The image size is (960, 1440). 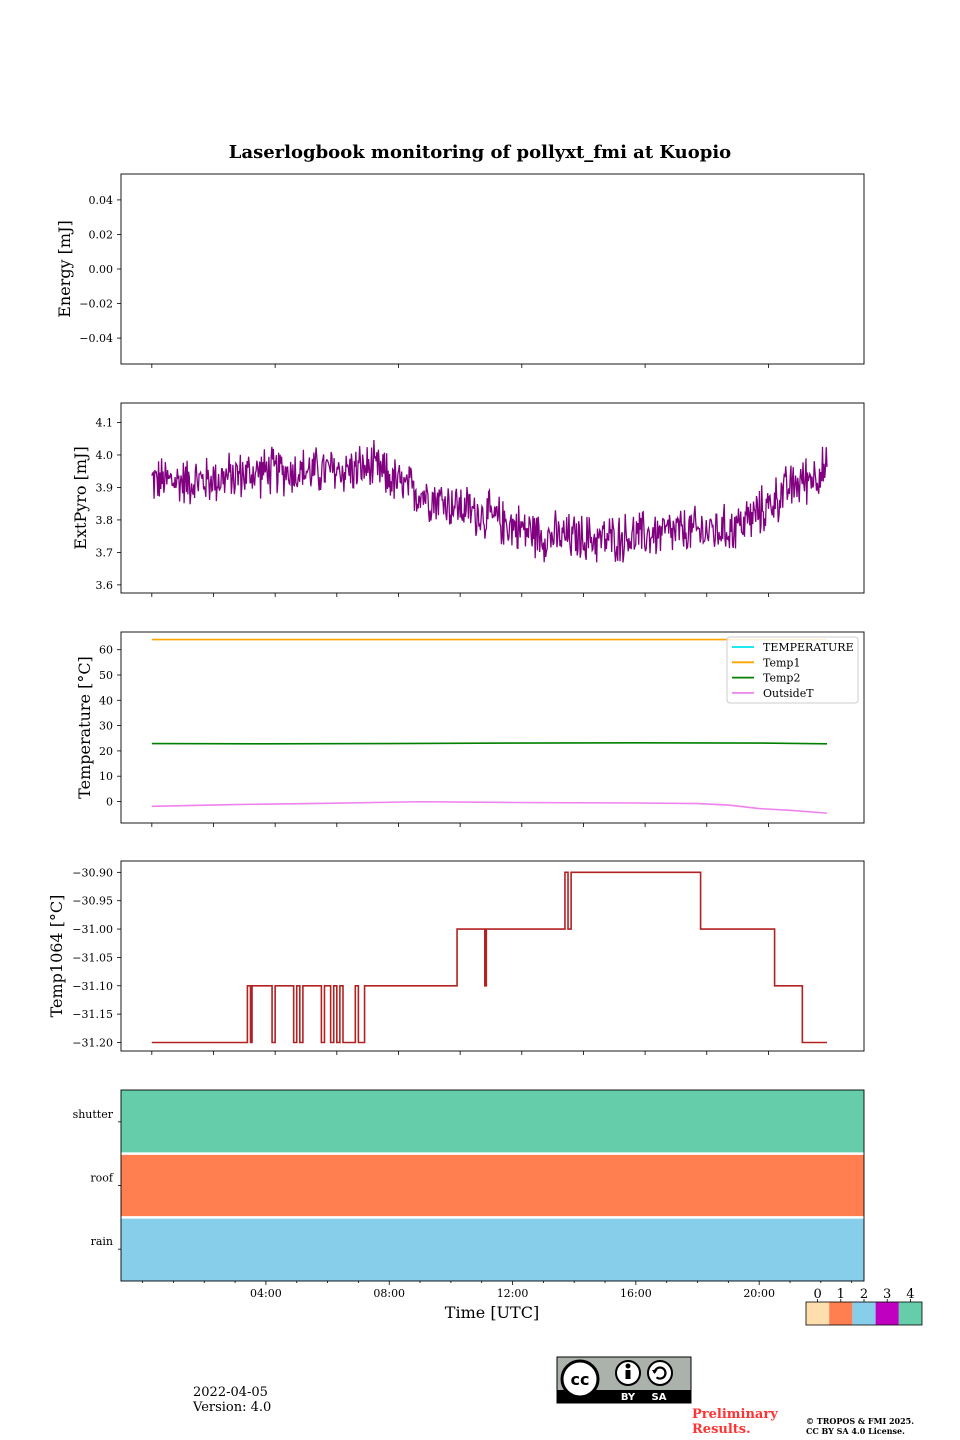 I want to click on preliminary-note-line1: Preliminary, so click(x=735, y=1414).